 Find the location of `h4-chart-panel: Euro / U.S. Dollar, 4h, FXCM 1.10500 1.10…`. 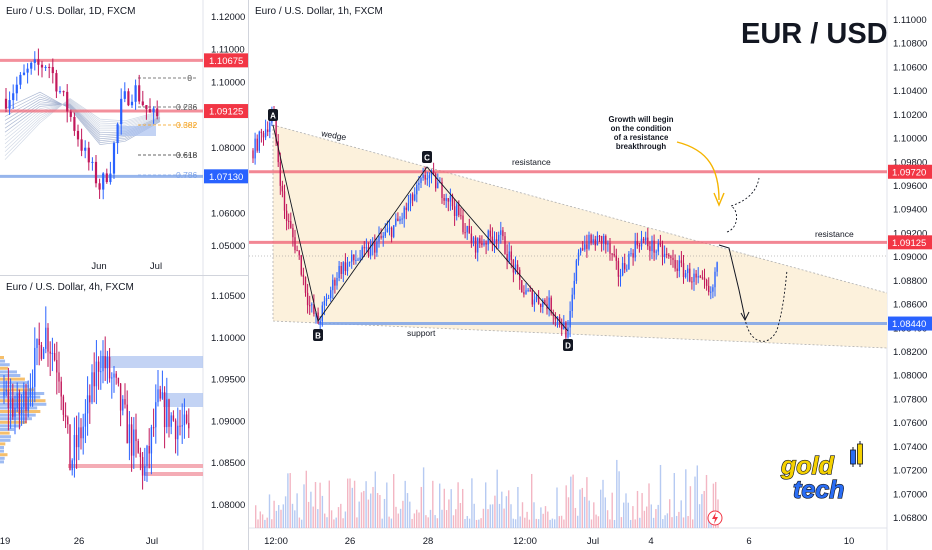

h4-chart-panel: Euro / U.S. Dollar, 4h, FXCM 1.10500 1.10… is located at coordinates (124, 413).